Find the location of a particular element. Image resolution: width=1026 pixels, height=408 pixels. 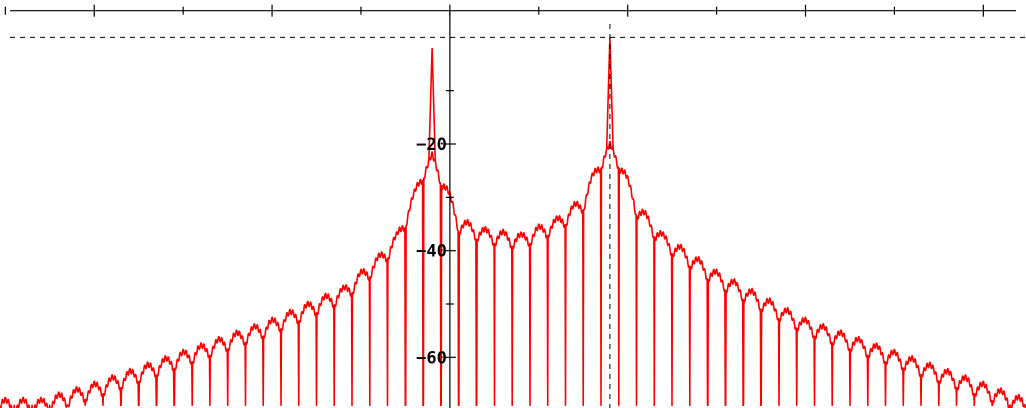

y-tick-label: −60 is located at coordinates (431, 358).